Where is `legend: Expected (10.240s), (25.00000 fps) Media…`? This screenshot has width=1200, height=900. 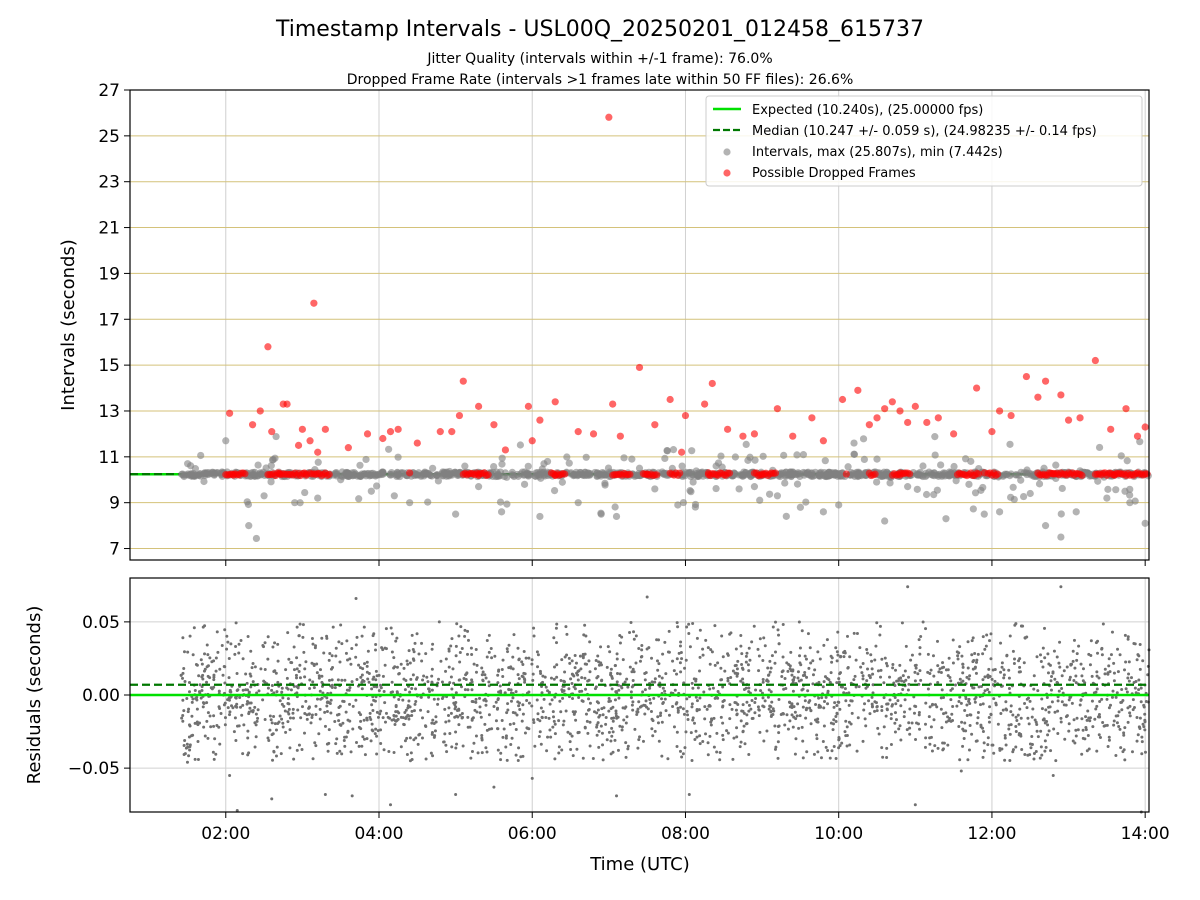 legend: Expected (10.240s), (25.00000 fps) Media… is located at coordinates (924, 141).